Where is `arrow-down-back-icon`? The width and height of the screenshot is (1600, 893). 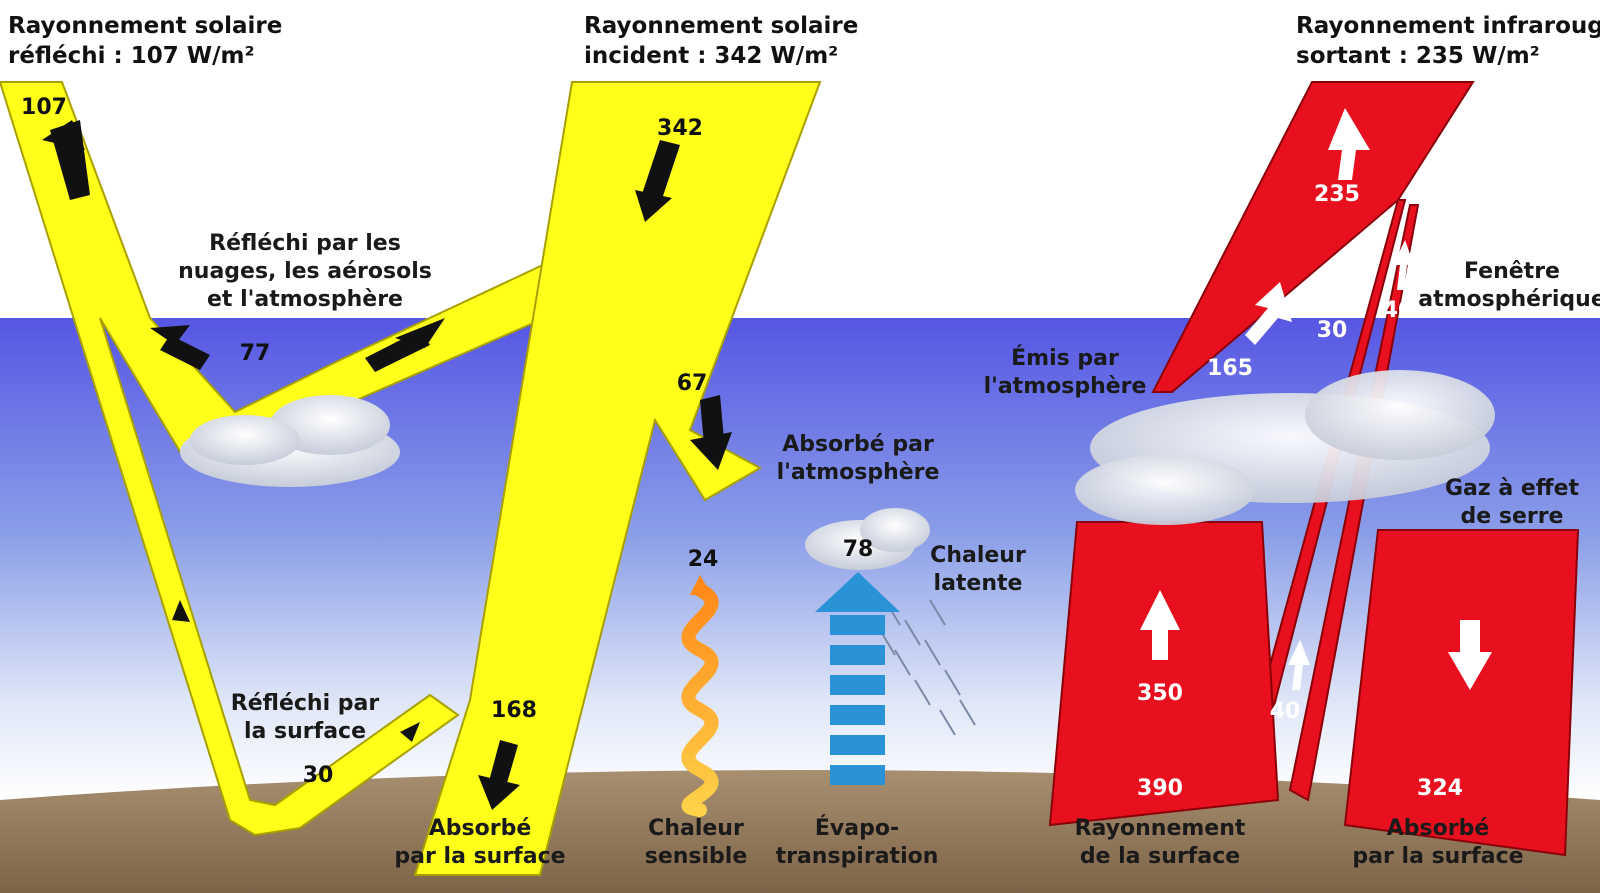
arrow-down-back-icon is located at coordinates (1470, 655).